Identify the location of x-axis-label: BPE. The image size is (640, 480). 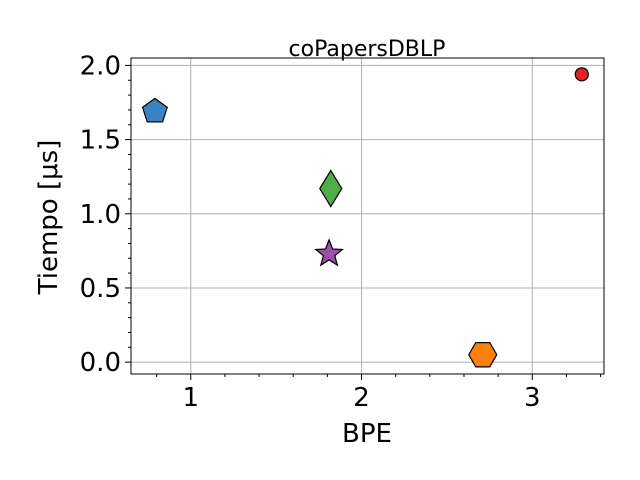
(367, 434).